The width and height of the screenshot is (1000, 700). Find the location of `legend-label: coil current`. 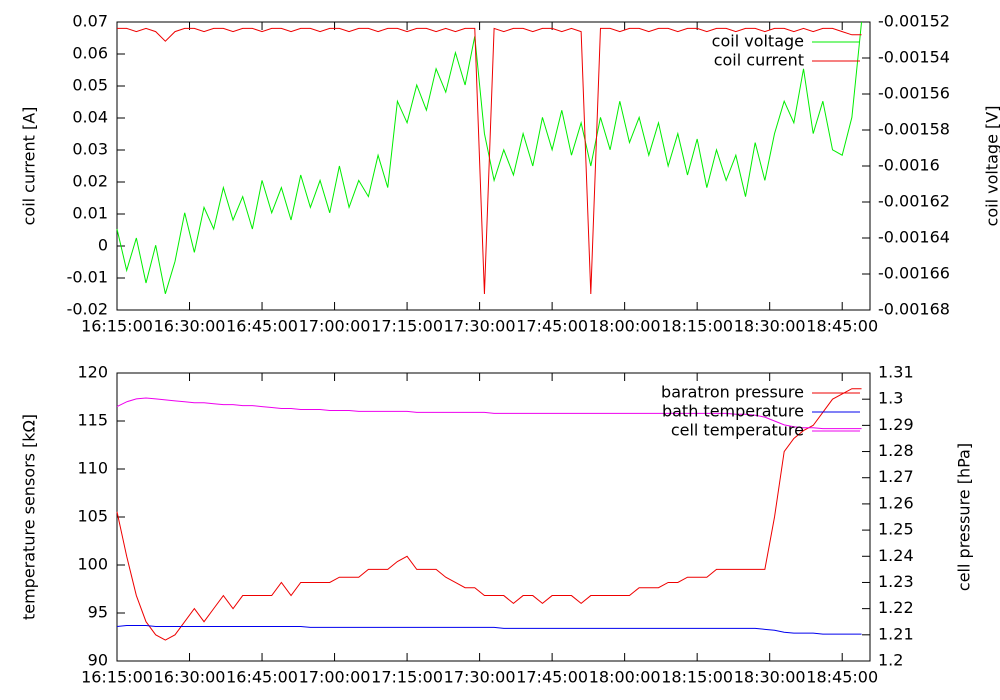

legend-label: coil current is located at coordinates (759, 60).